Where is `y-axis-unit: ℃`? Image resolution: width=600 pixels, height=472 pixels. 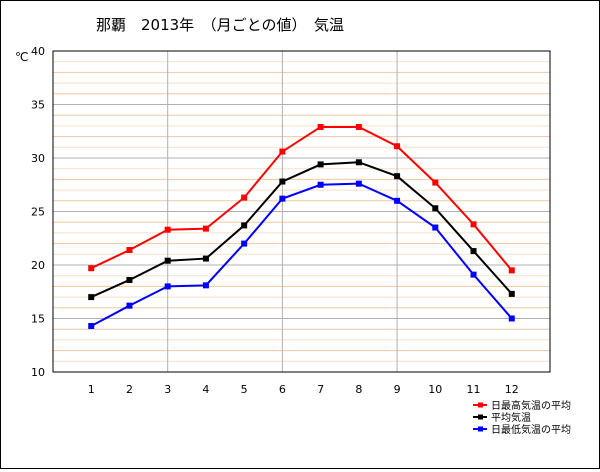 y-axis-unit: ℃ is located at coordinates (21, 57).